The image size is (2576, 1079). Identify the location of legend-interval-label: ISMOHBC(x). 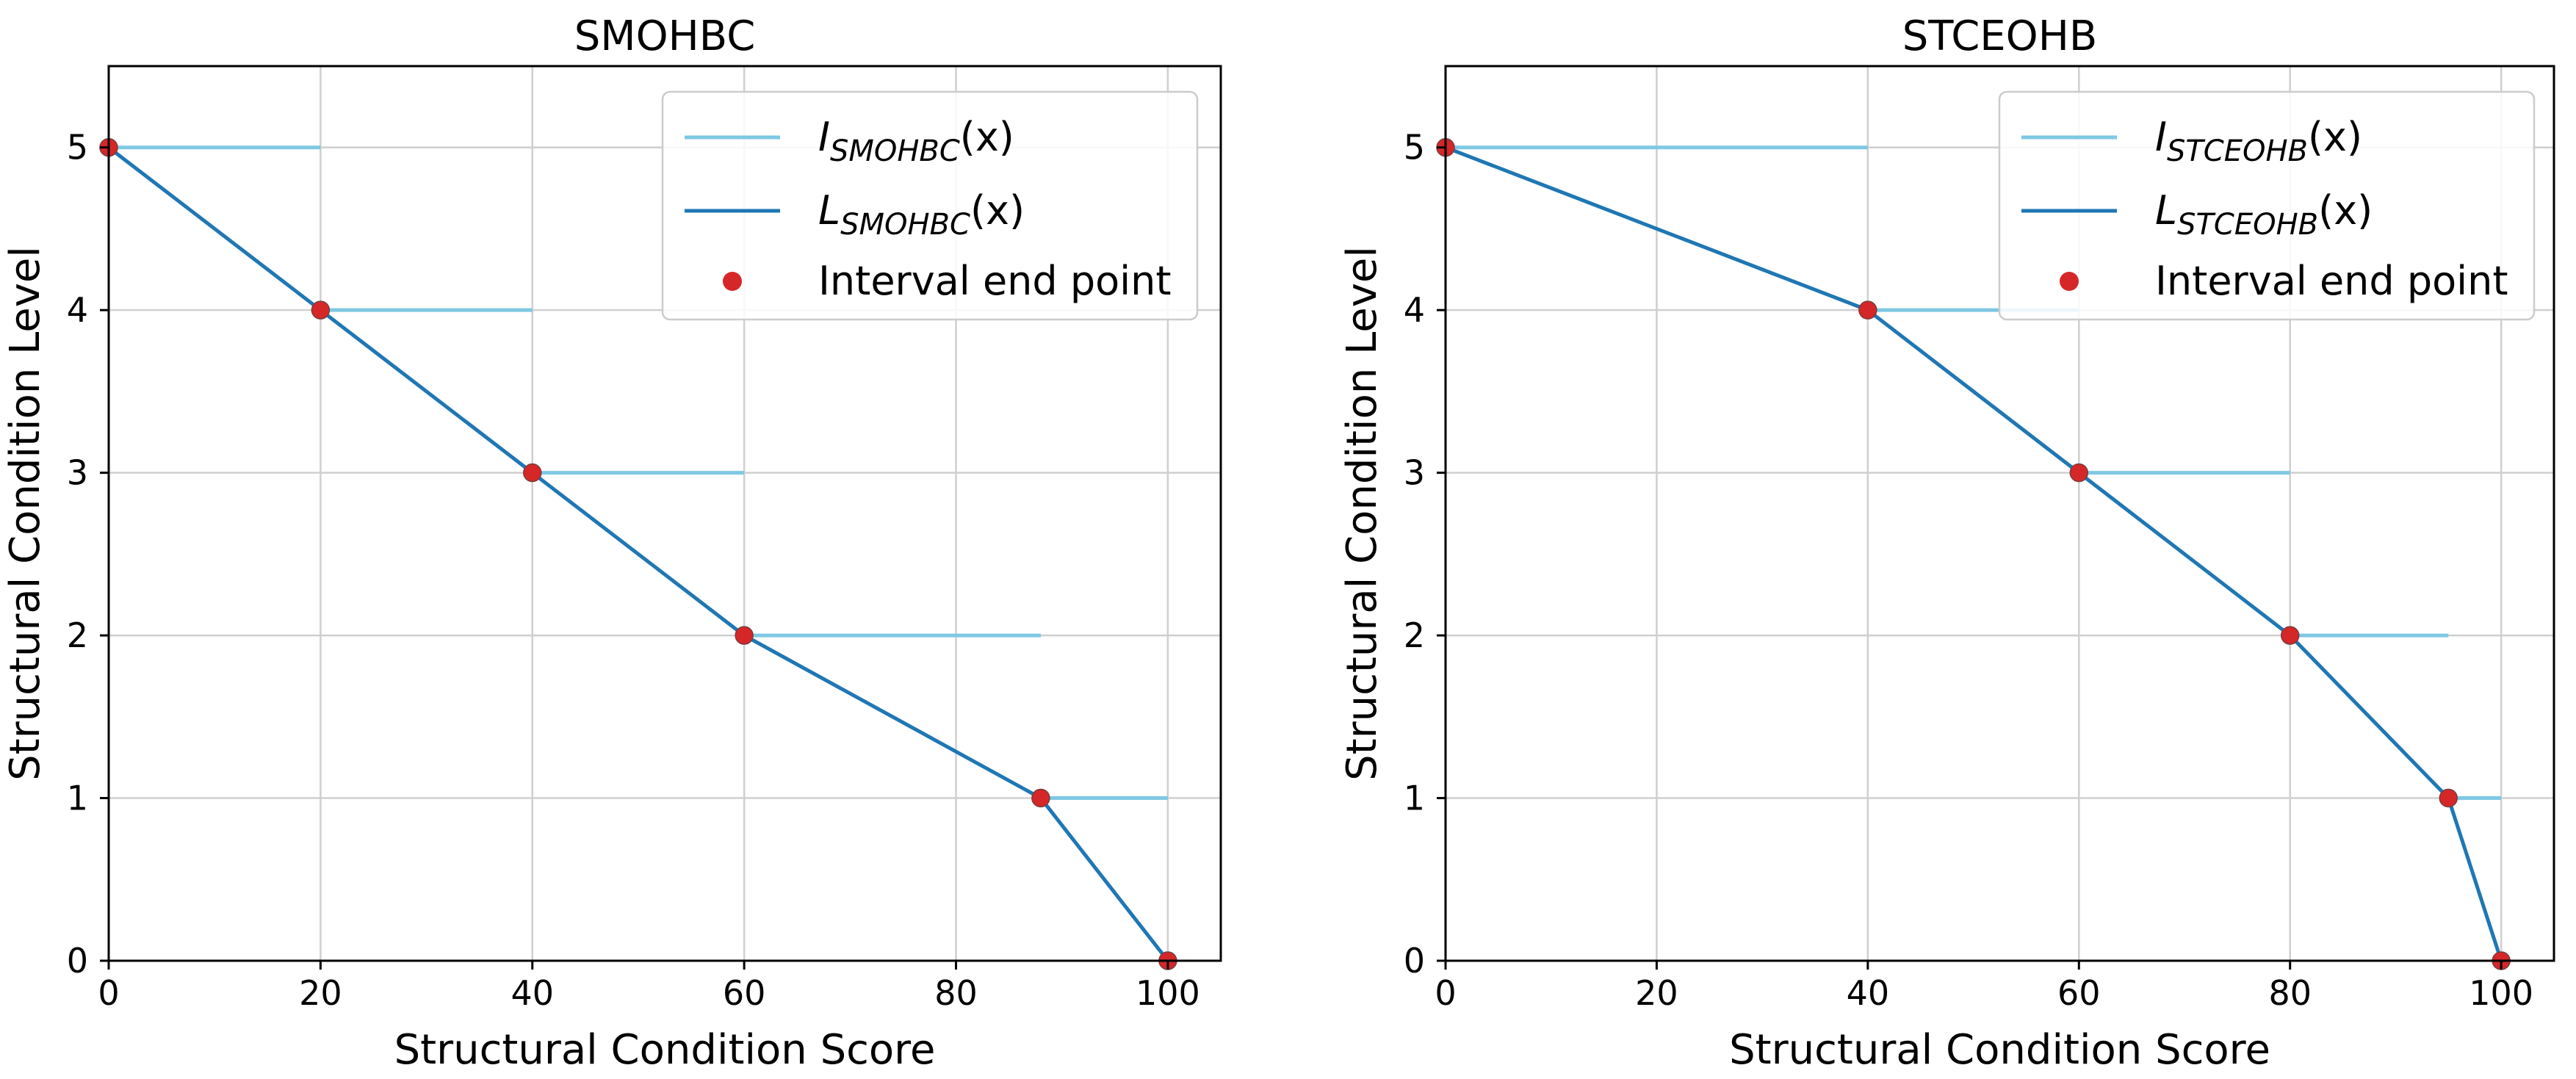
(916, 141).